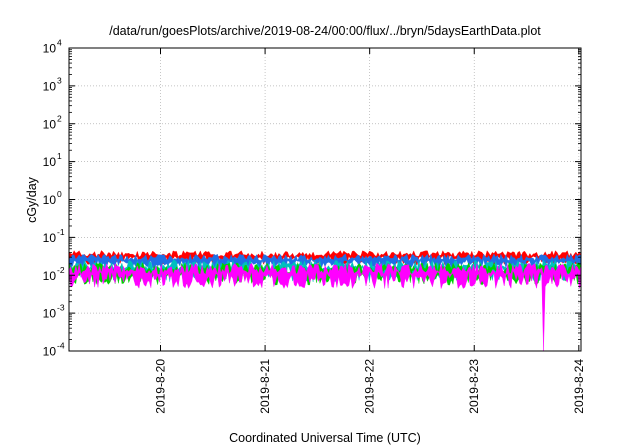  I want to click on x-tick-label: 2019-8-23, so click(474, 386).